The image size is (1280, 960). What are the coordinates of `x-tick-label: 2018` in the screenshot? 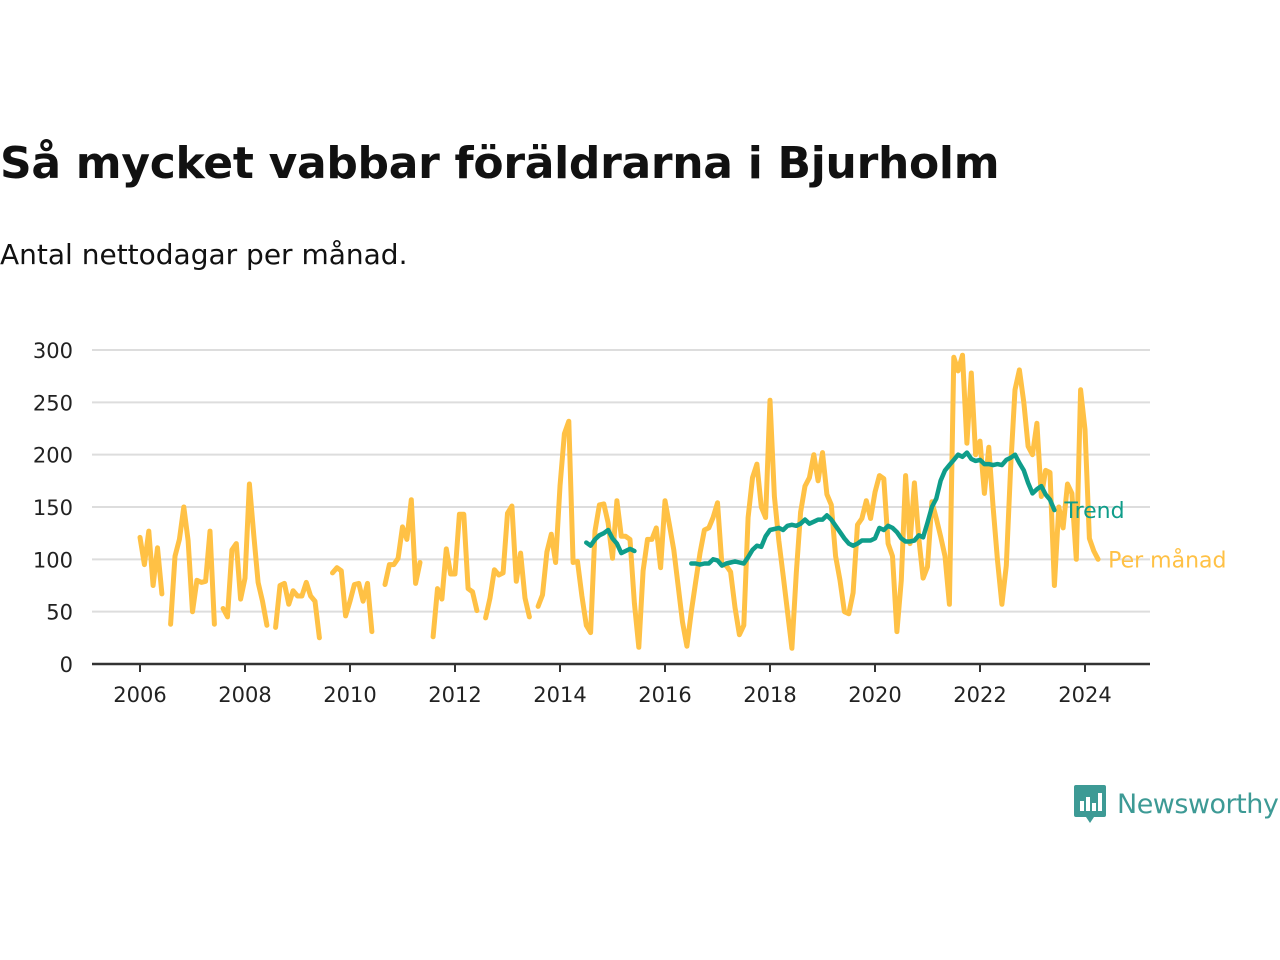 It's located at (769, 695).